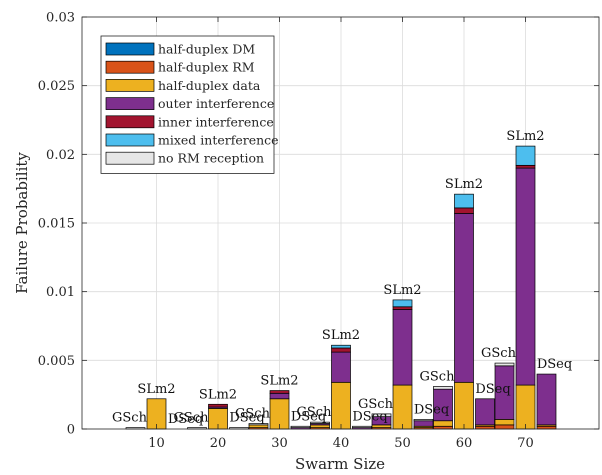 This screenshot has width=602, height=475. I want to click on bar-label-dseq-30: DSeq, so click(308, 416).